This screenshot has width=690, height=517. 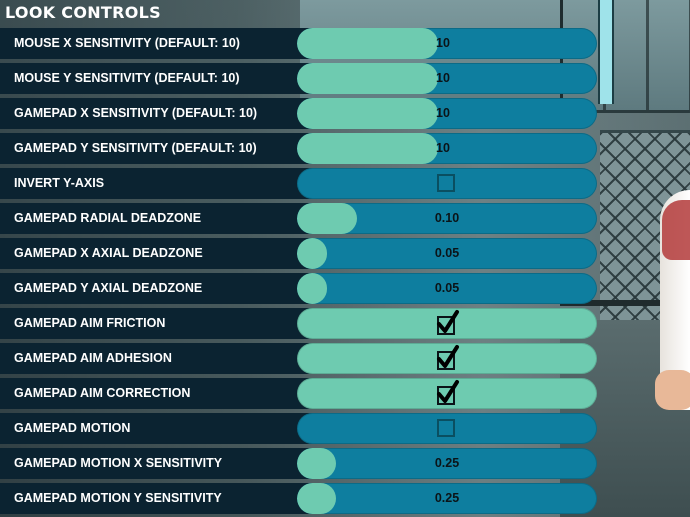 I want to click on setting-row: GAMEPAD MOTION Y SENSITIVITY 0.25, so click(x=300, y=498).